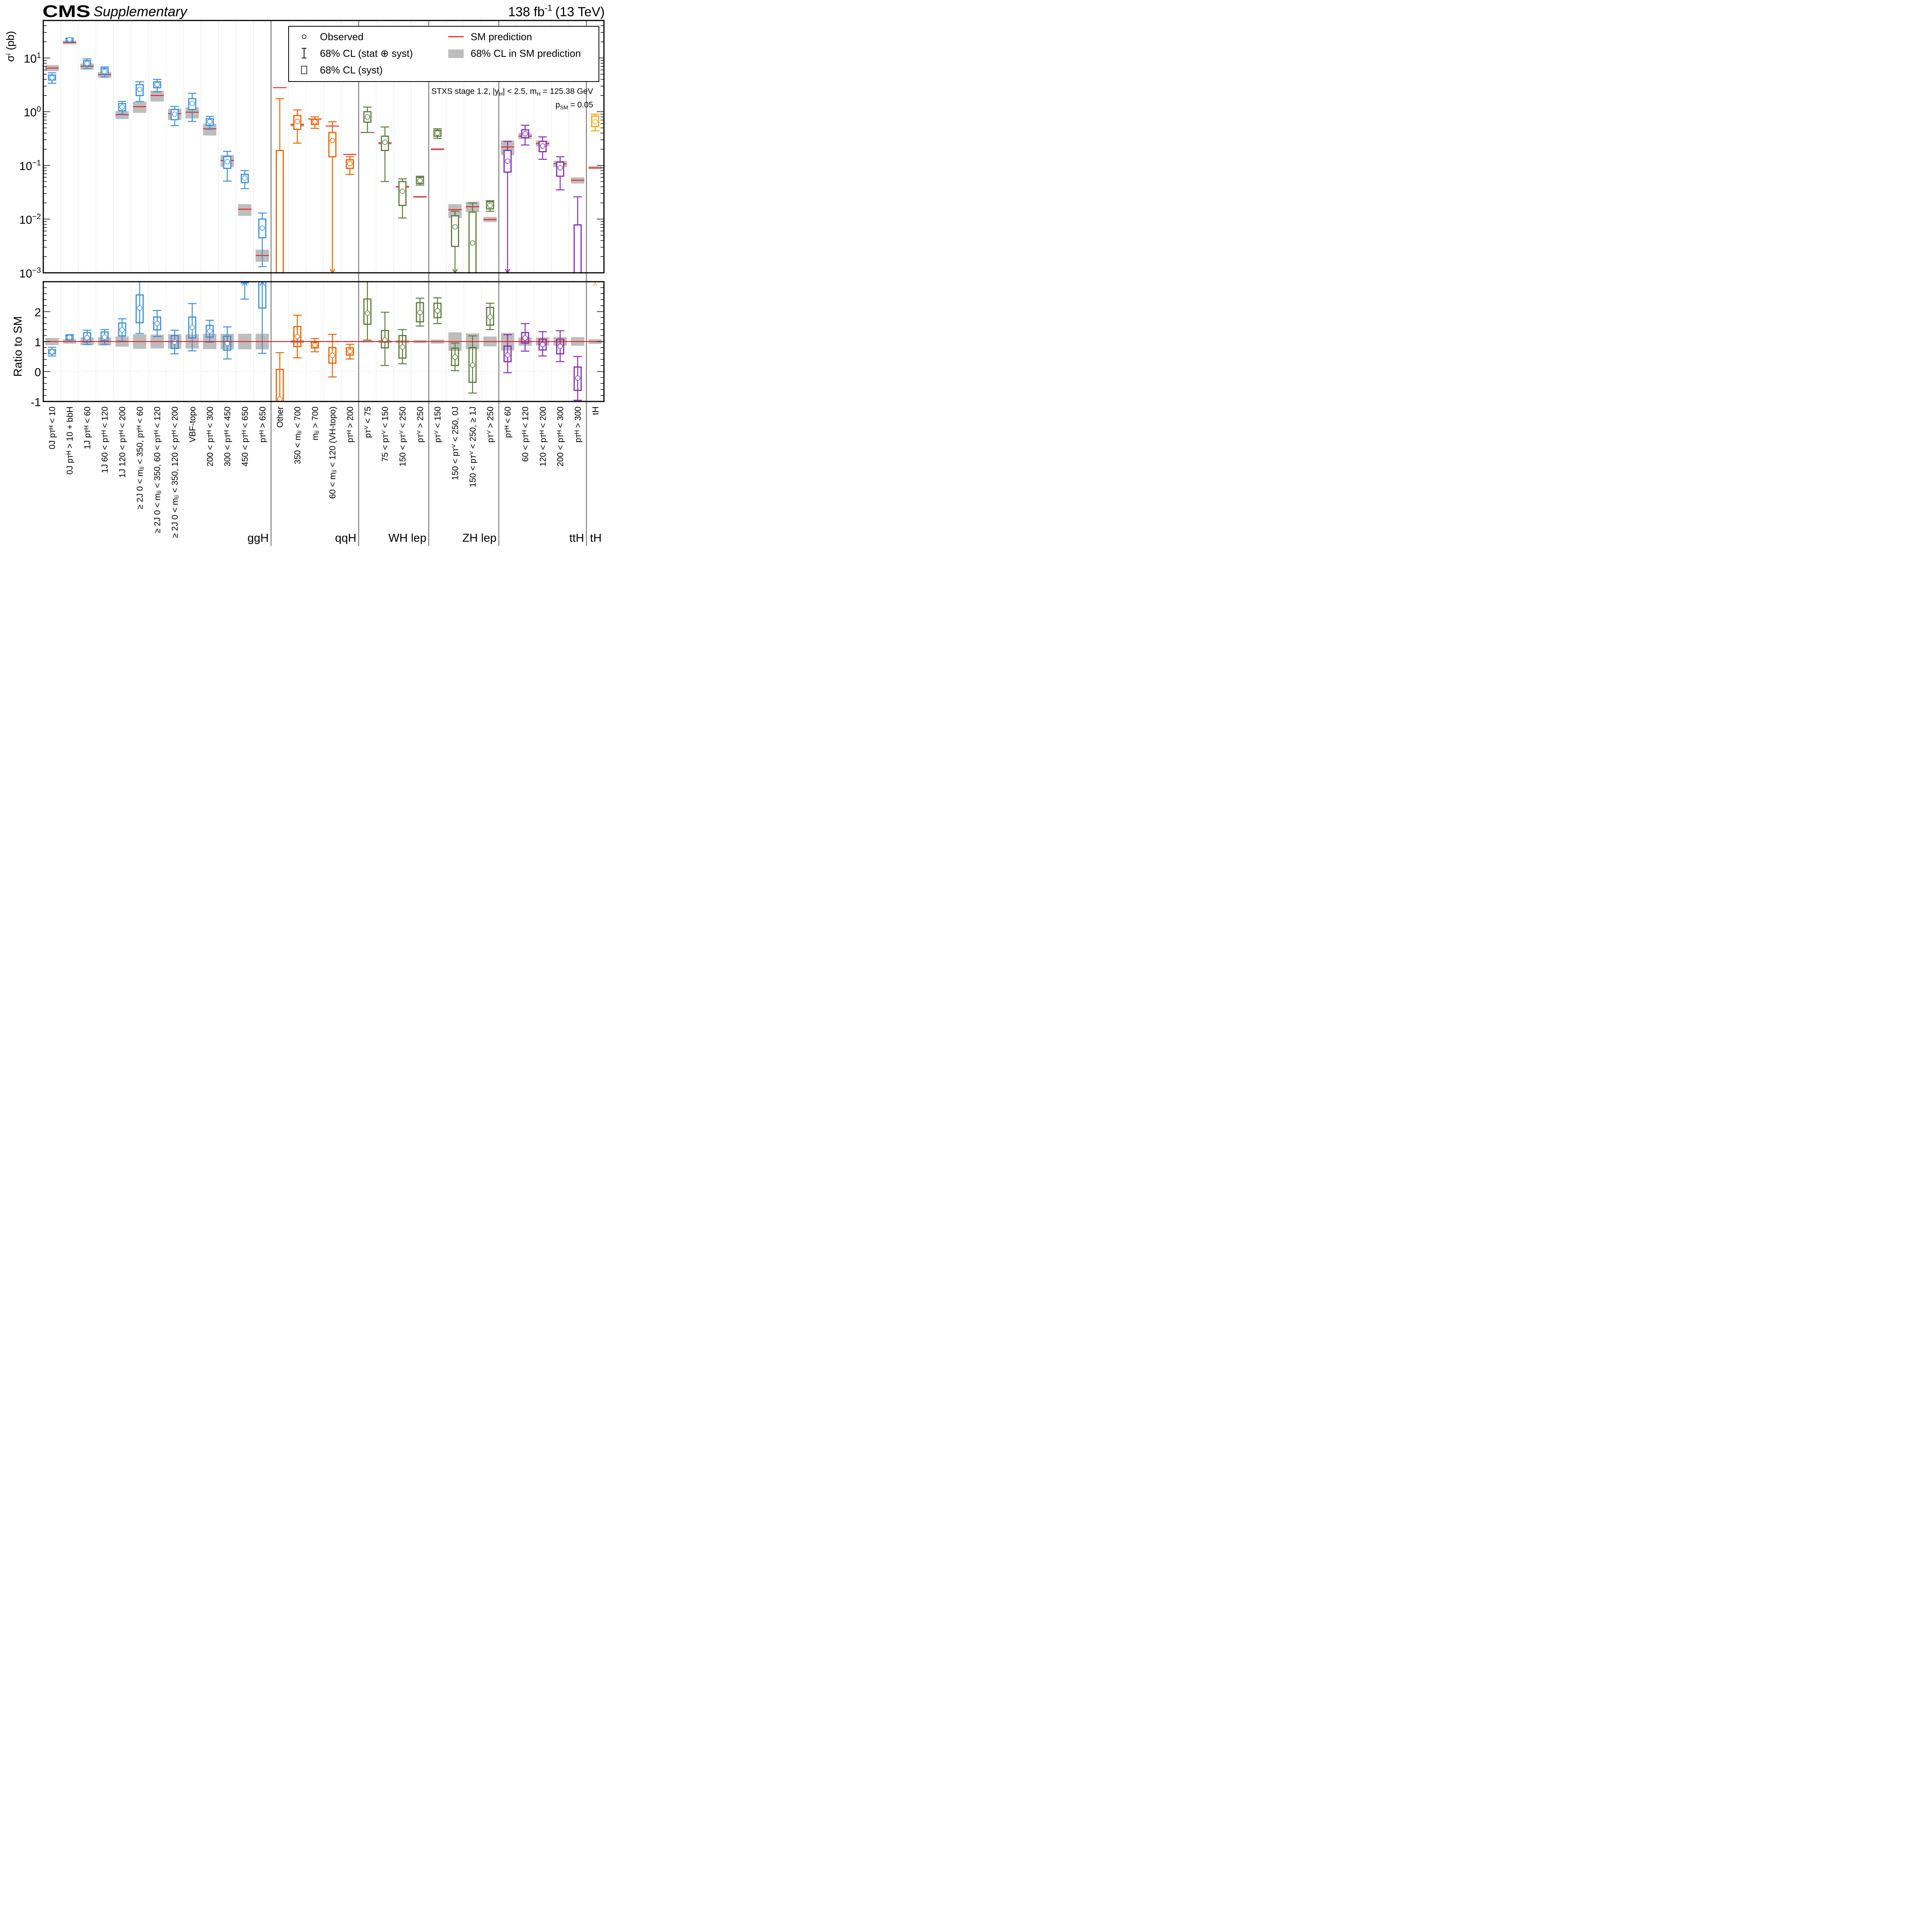 The image size is (1932, 1932). I want to click on x-tick-label: 300 < pᴛᴴ < 450, so click(228, 436).